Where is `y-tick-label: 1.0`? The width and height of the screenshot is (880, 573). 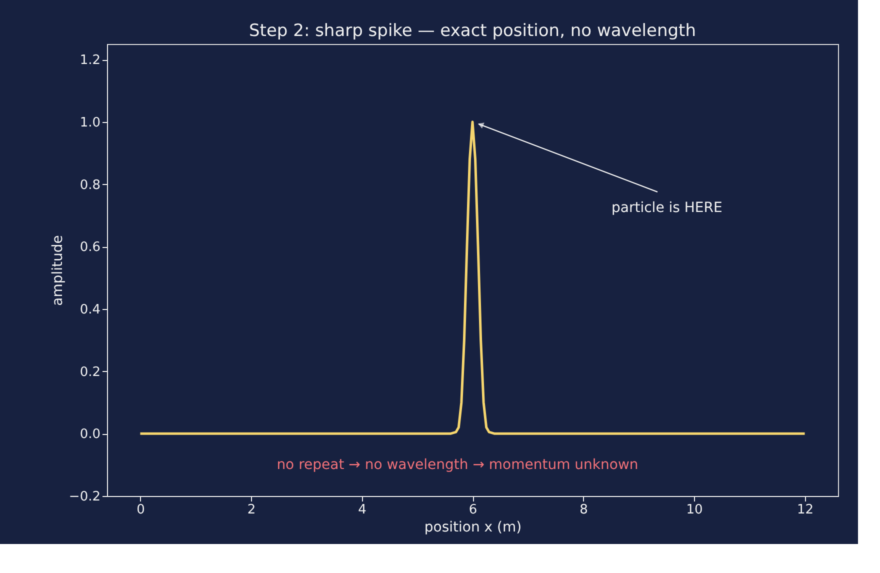
y-tick-label: 1.0 is located at coordinates (90, 122).